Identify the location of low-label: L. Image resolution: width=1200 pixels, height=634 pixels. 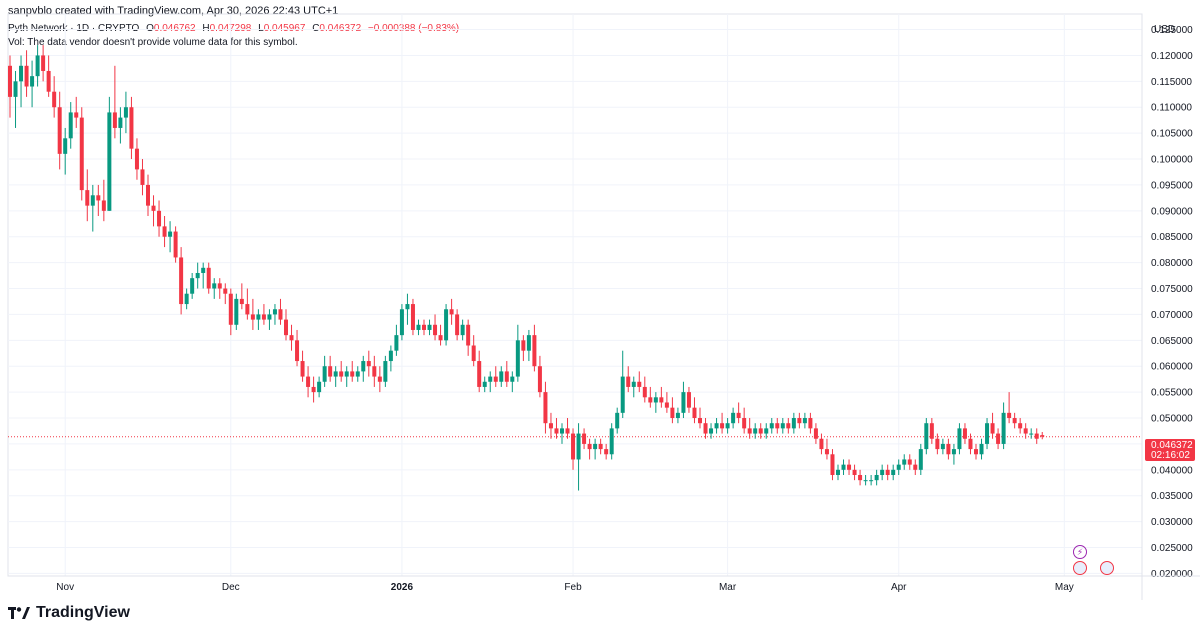
(261, 28).